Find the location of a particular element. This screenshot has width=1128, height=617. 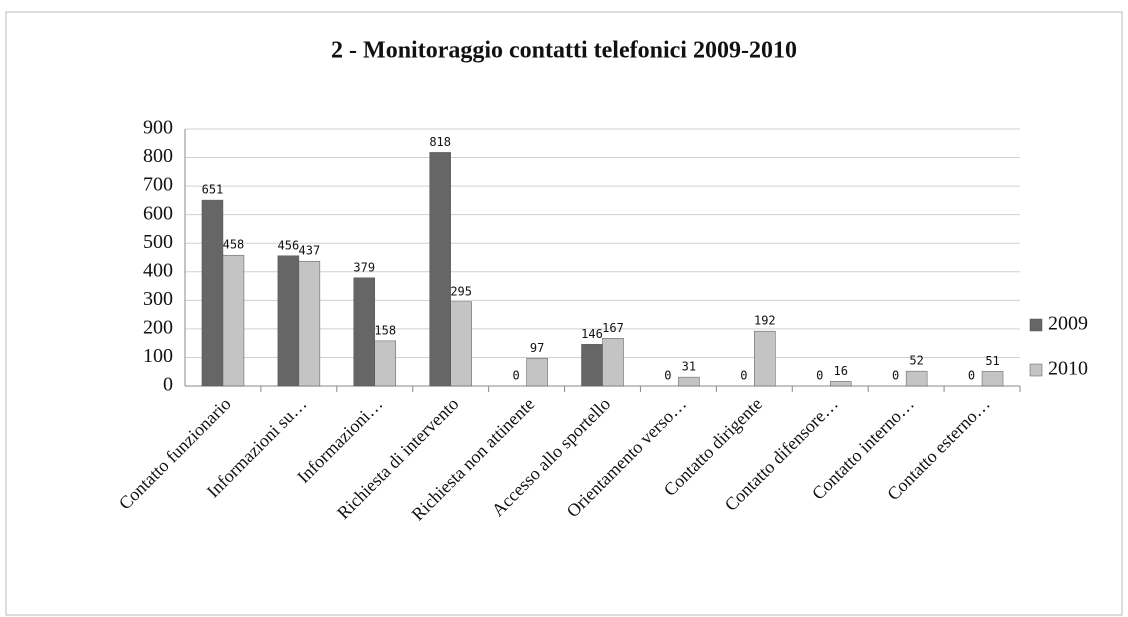

y-tick-label: 700 is located at coordinates (158, 185).